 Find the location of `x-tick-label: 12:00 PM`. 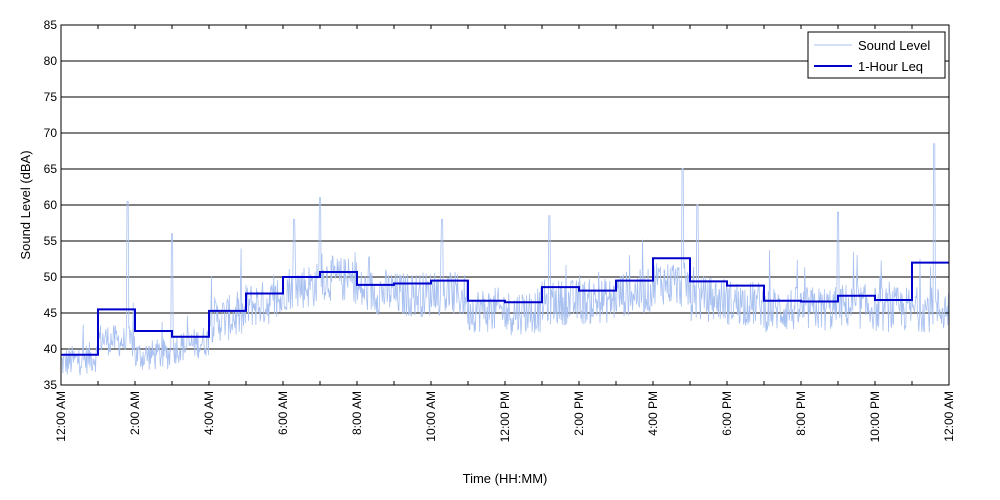

x-tick-label: 12:00 PM is located at coordinates (505, 416).